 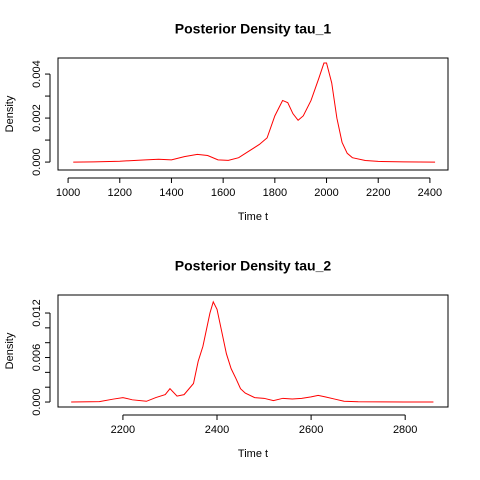 What do you see at coordinates (37, 74) in the screenshot?
I see `y-tick-label: 0.004` at bounding box center [37, 74].